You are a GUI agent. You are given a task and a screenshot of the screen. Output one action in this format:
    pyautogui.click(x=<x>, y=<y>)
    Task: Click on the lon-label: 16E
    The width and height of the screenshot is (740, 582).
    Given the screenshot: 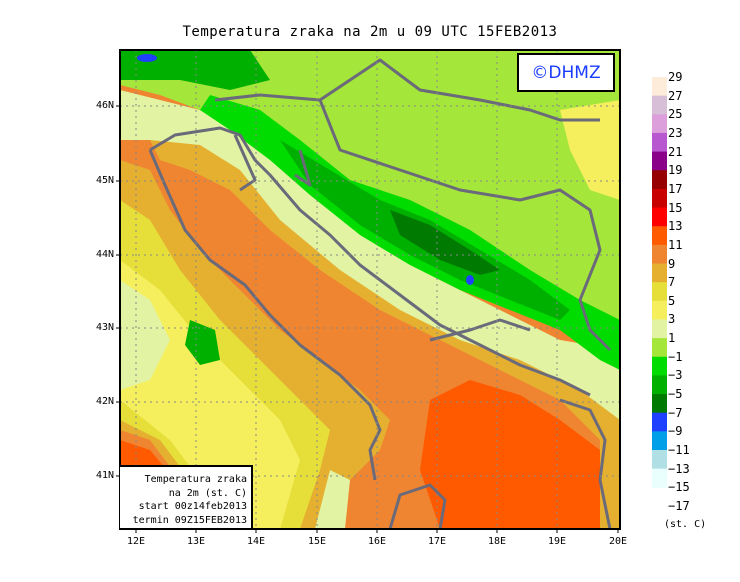 What is the action you would take?
    pyautogui.click(x=377, y=541)
    